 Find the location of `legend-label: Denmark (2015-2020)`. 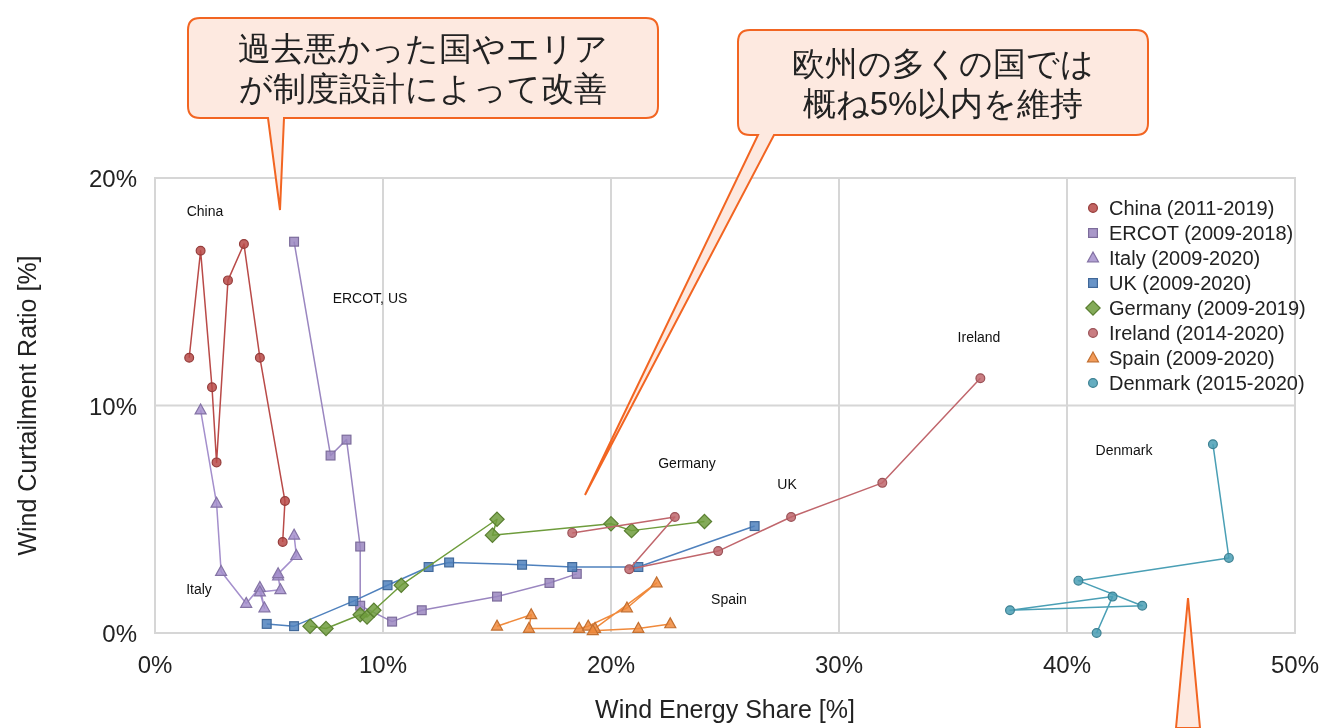

legend-label: Denmark (2015-2020) is located at coordinates (1207, 383).